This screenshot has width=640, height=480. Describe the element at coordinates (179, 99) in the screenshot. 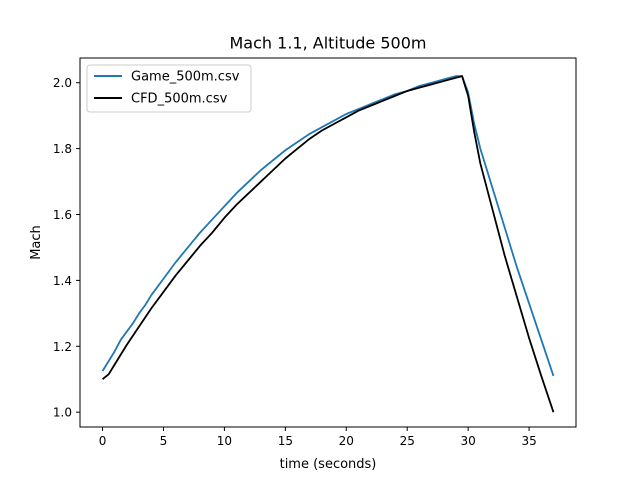

I see `legend-label-cfd: CFD_500m.csv` at that location.